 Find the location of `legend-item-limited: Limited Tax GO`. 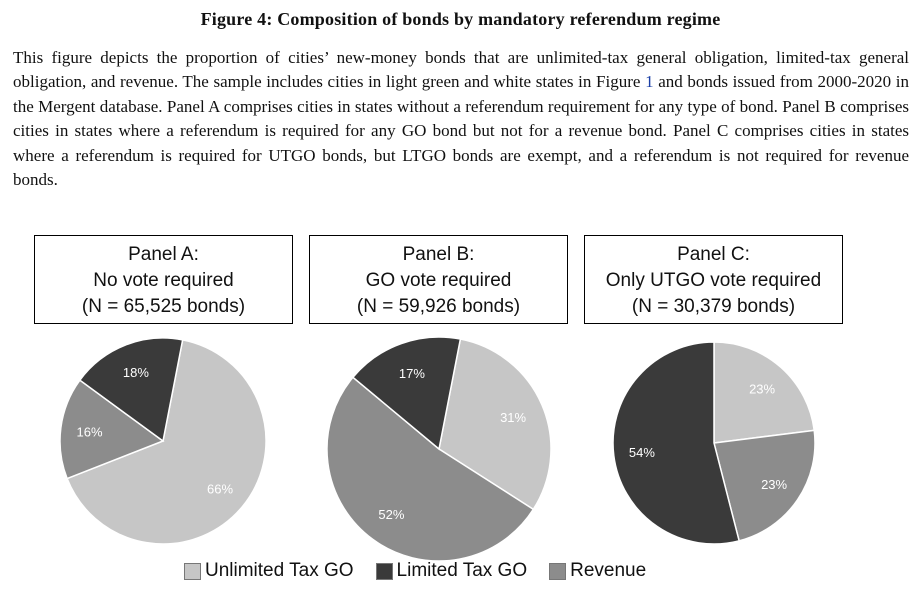

legend-item-limited: Limited Tax GO is located at coordinates (451, 571).